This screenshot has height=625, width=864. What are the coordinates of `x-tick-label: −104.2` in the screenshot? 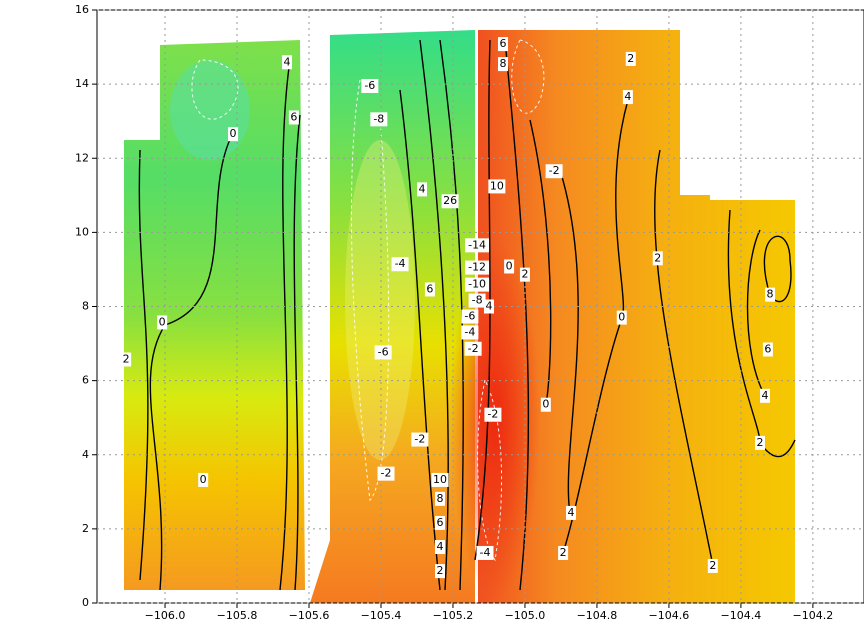 It's located at (813, 615).